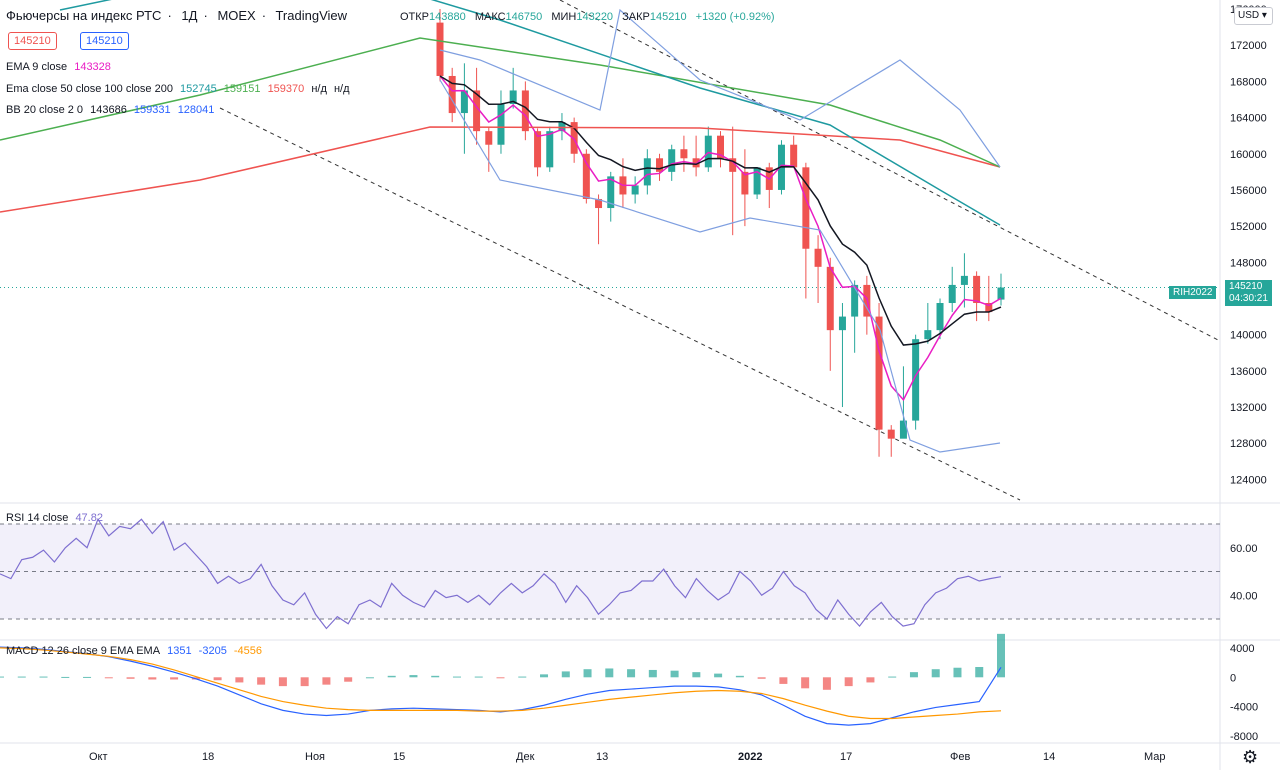 This screenshot has height=770, width=1280. What do you see at coordinates (1248, 408) in the screenshot?
I see `y-tick-label: 132000` at bounding box center [1248, 408].